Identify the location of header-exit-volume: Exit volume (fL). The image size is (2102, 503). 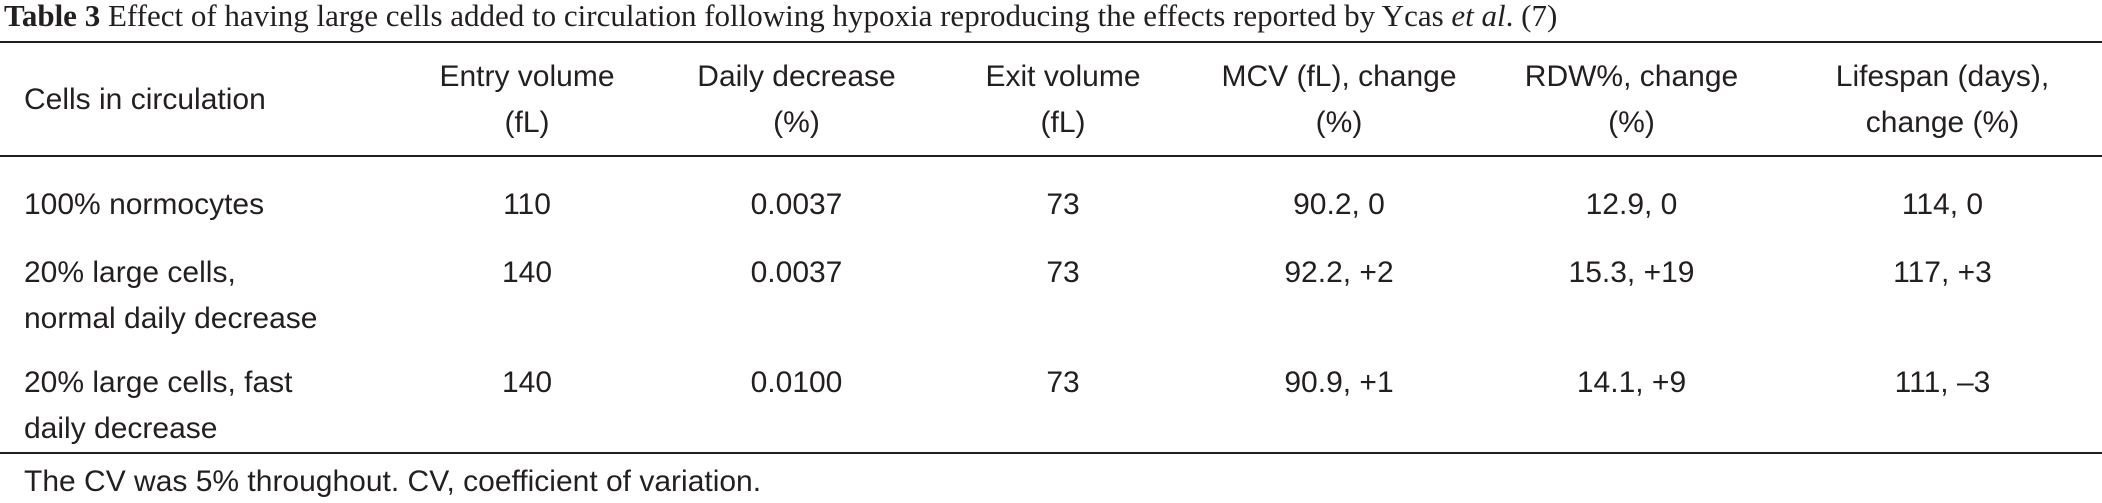
(1063, 99).